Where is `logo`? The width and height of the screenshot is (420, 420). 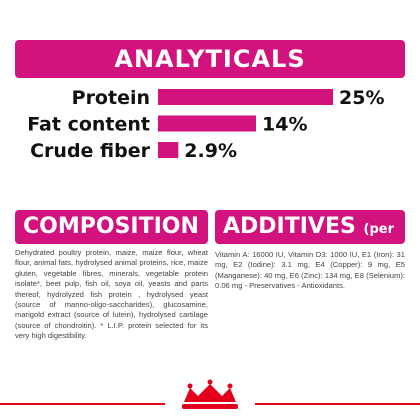 logo is located at coordinates (210, 394).